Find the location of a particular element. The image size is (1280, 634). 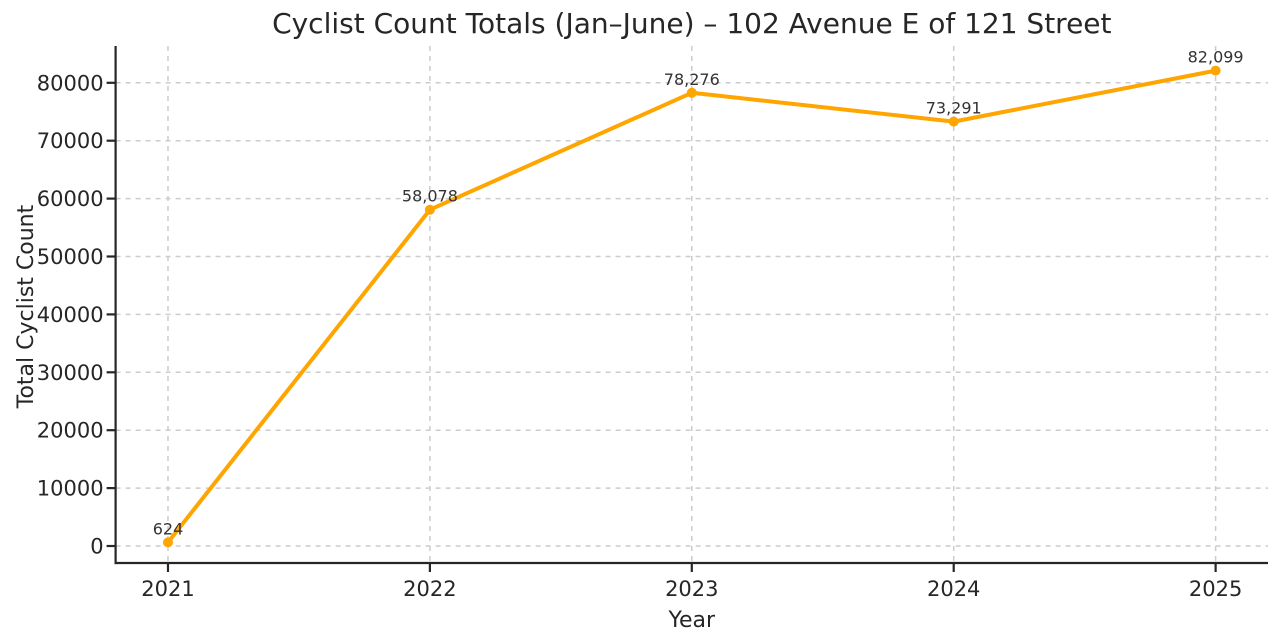

x-tick-label: 2024 is located at coordinates (953, 589).